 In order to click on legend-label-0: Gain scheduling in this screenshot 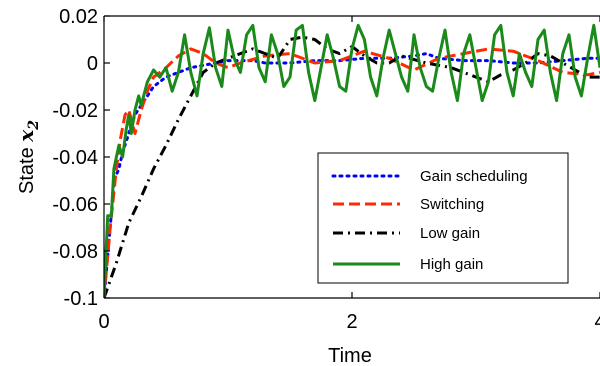, I will do `click(474, 176)`.